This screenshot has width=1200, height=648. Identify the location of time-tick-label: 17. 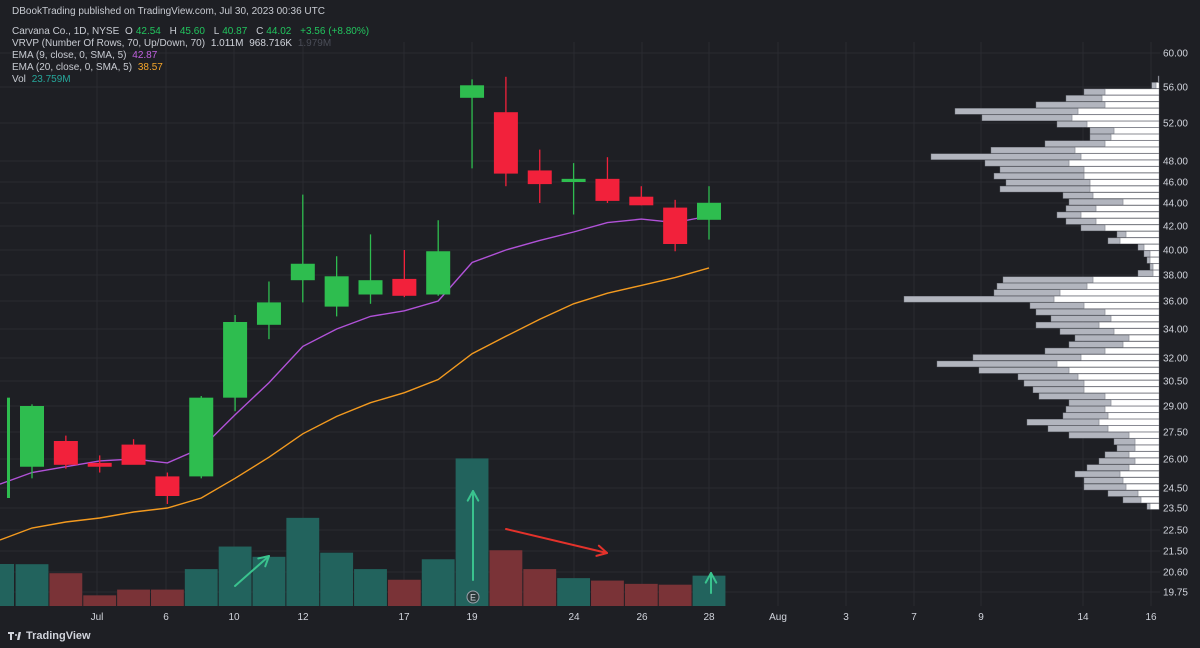
(404, 617).